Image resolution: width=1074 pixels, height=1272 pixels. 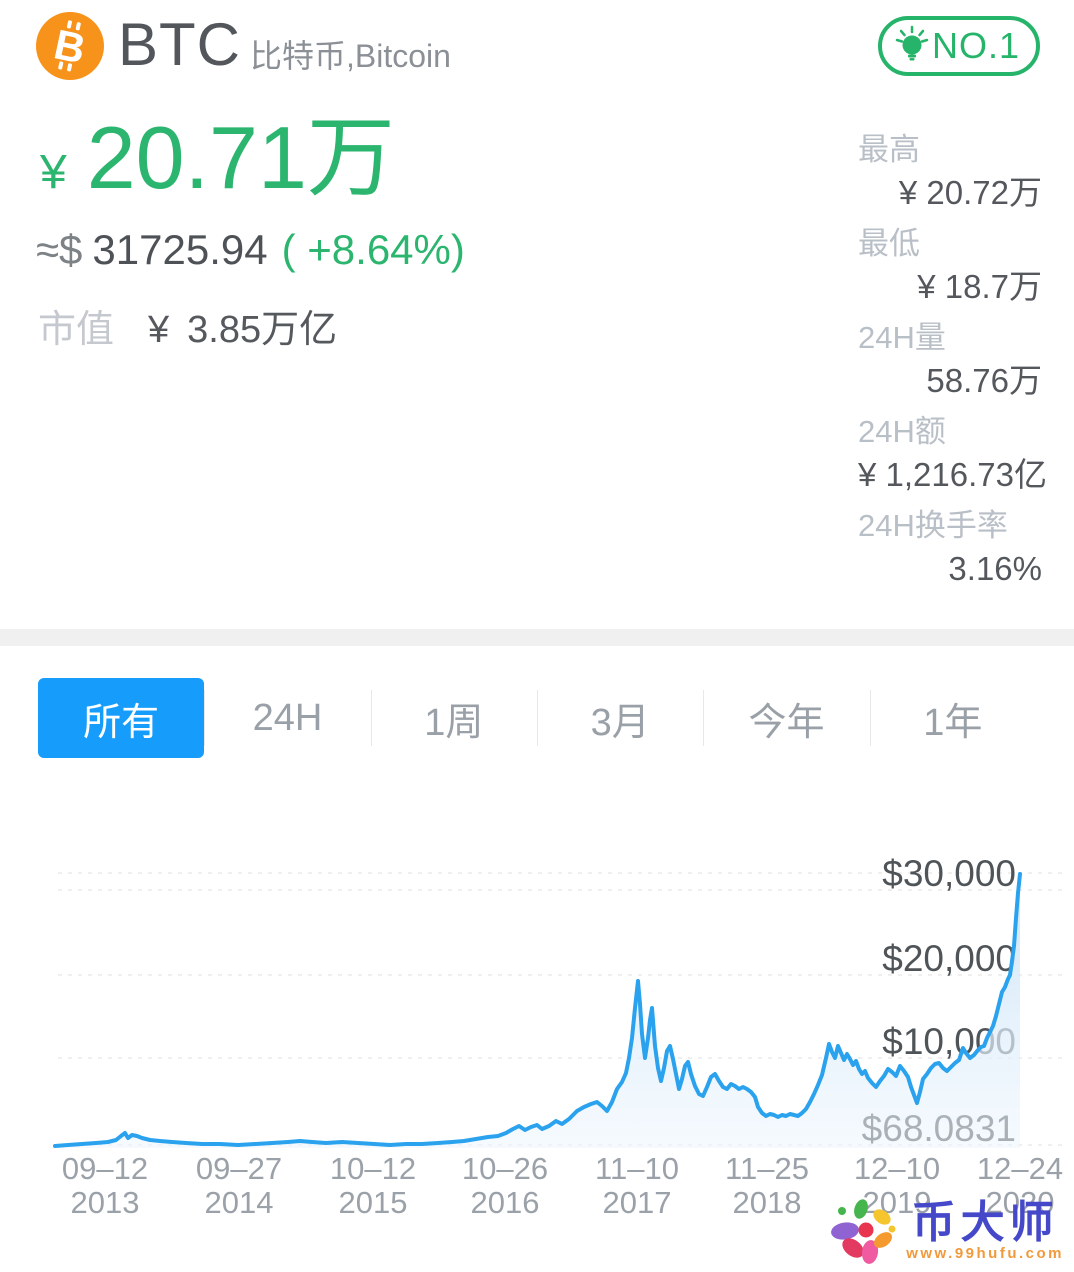 What do you see at coordinates (979, 286) in the screenshot?
I see `stat-value: ¥ 18.7万` at bounding box center [979, 286].